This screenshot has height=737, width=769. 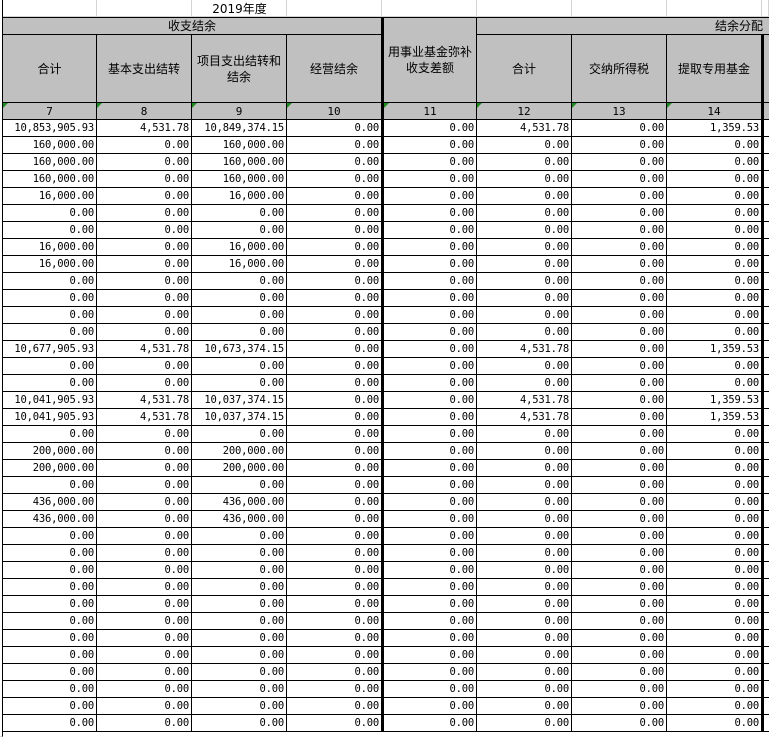 I want to click on data-cell: 1,359.53, so click(x=714, y=400).